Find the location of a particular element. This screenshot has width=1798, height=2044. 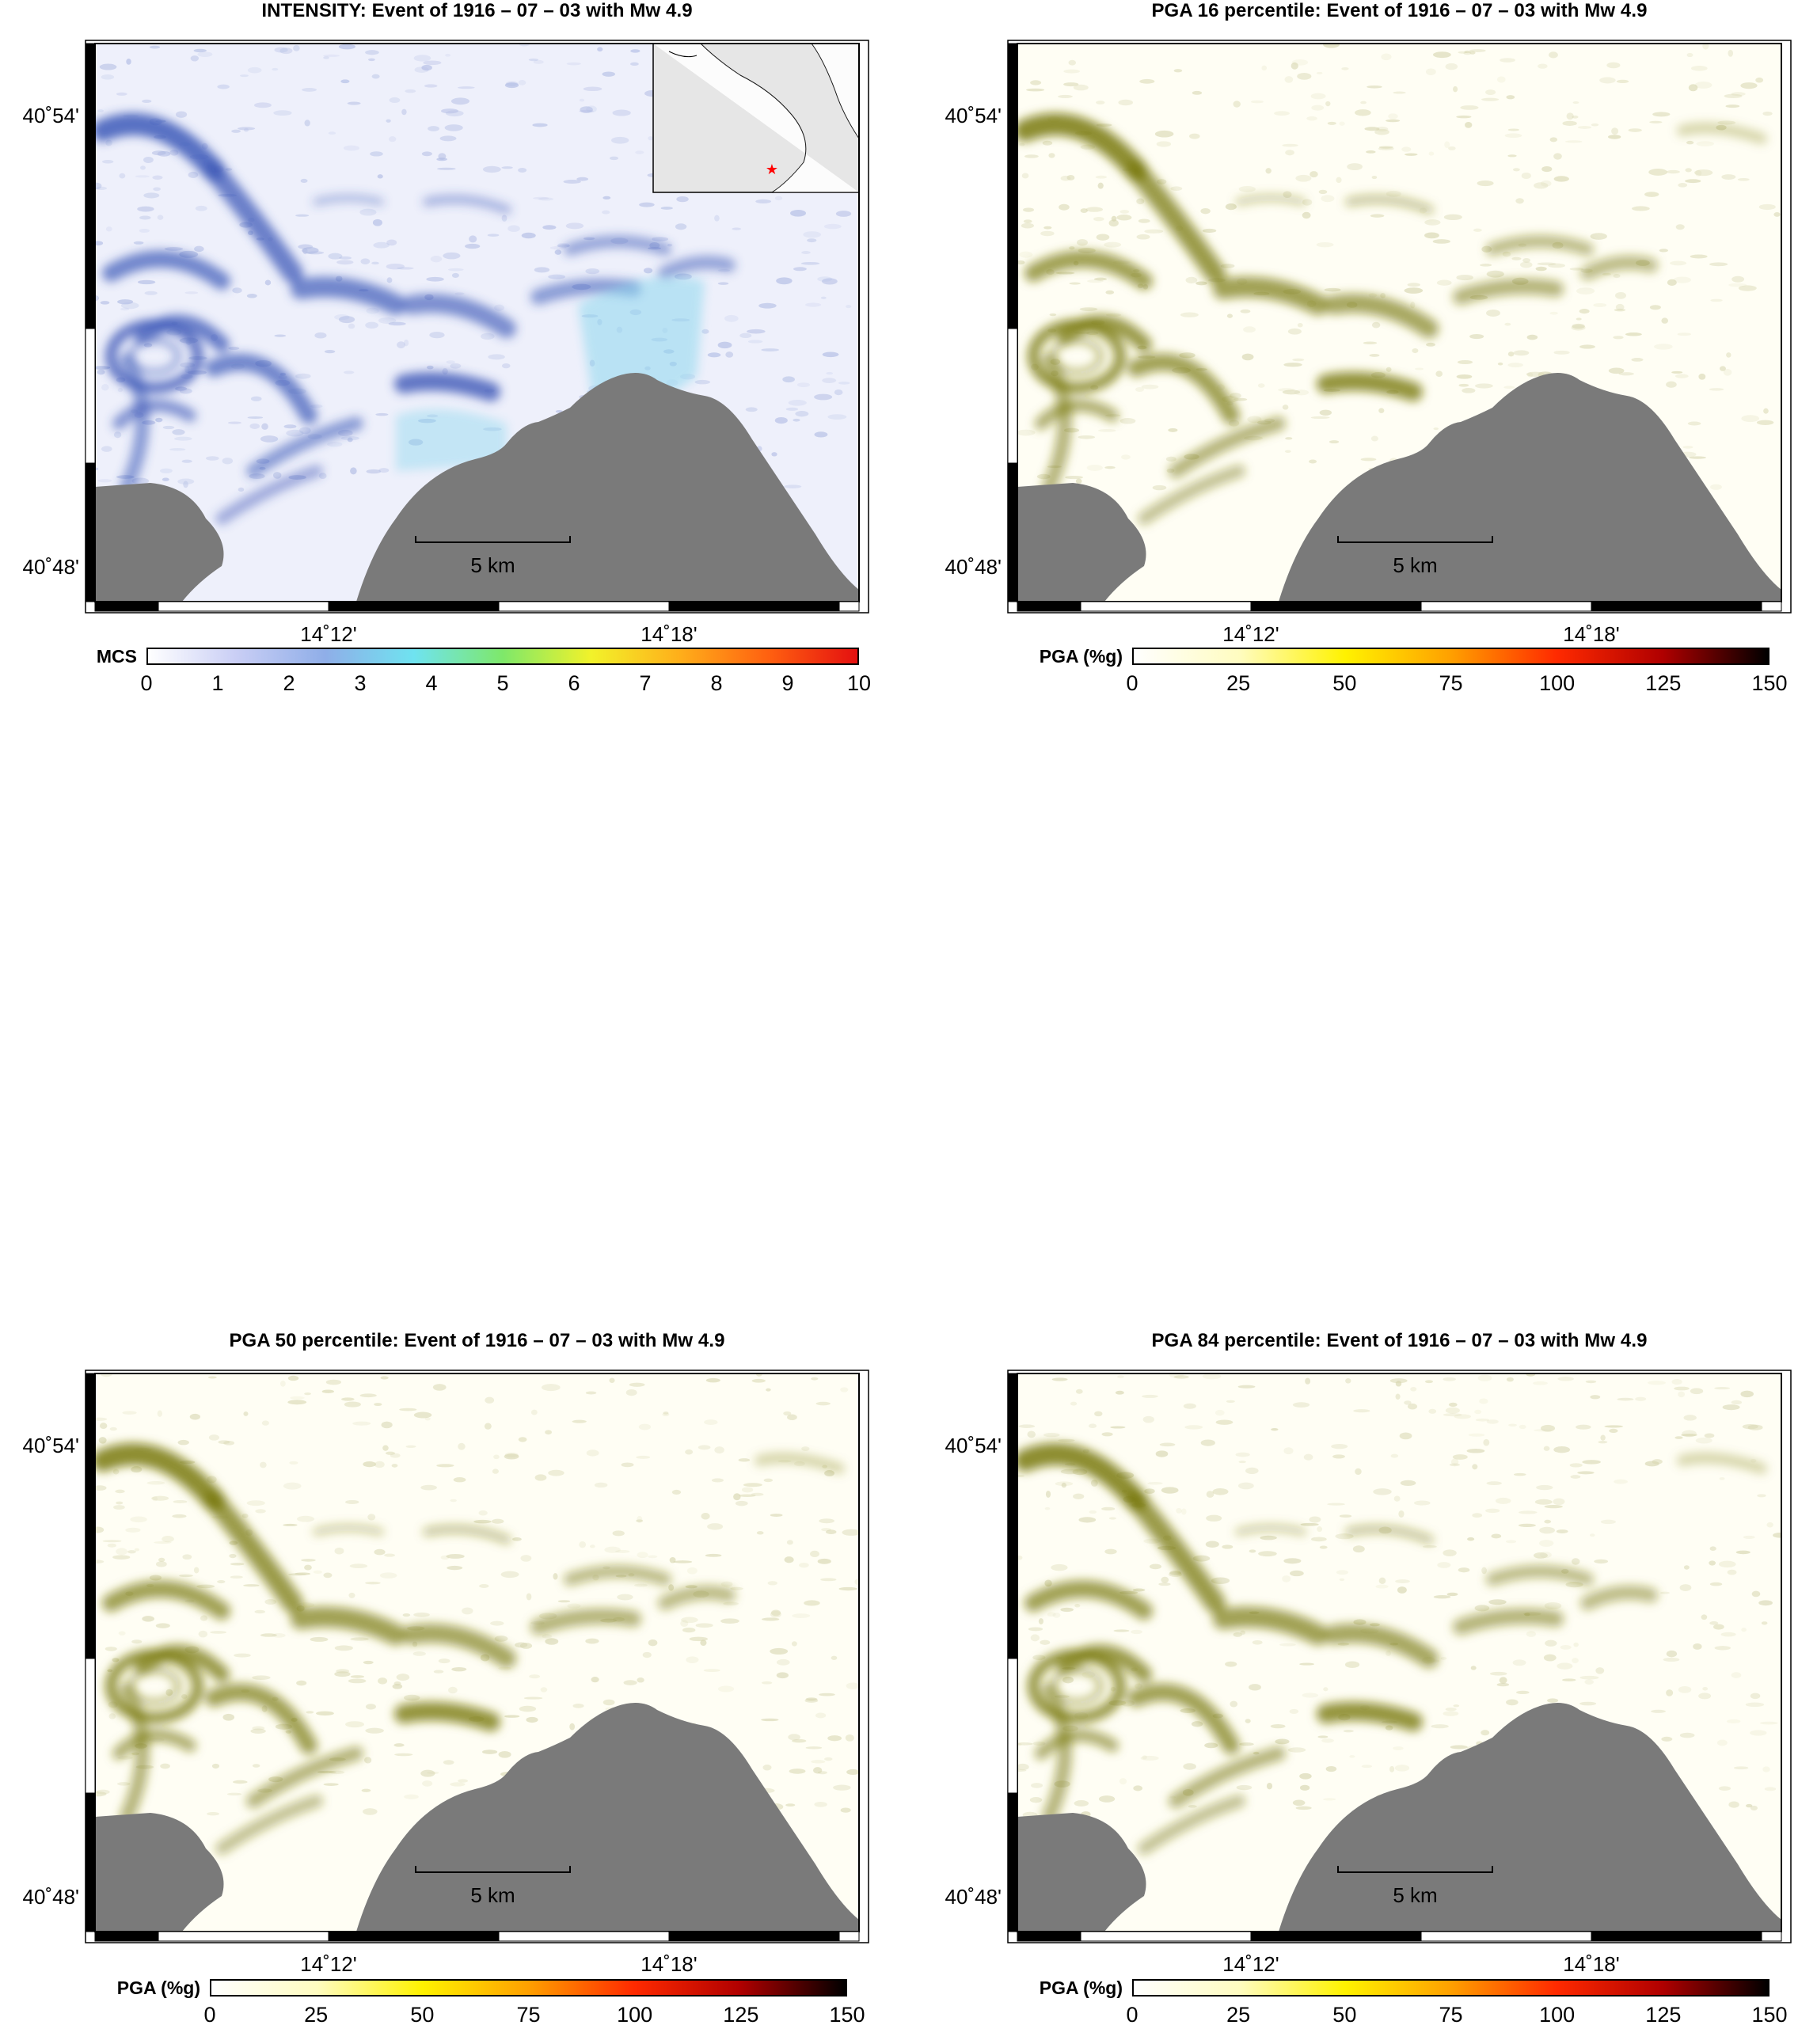

colorbar-tick-label: 7 is located at coordinates (645, 683).